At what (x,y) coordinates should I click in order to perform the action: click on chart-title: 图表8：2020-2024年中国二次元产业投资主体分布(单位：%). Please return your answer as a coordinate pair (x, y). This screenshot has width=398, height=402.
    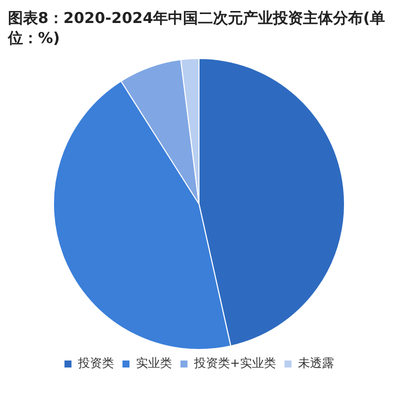
    Looking at the image, I should click on (197, 28).